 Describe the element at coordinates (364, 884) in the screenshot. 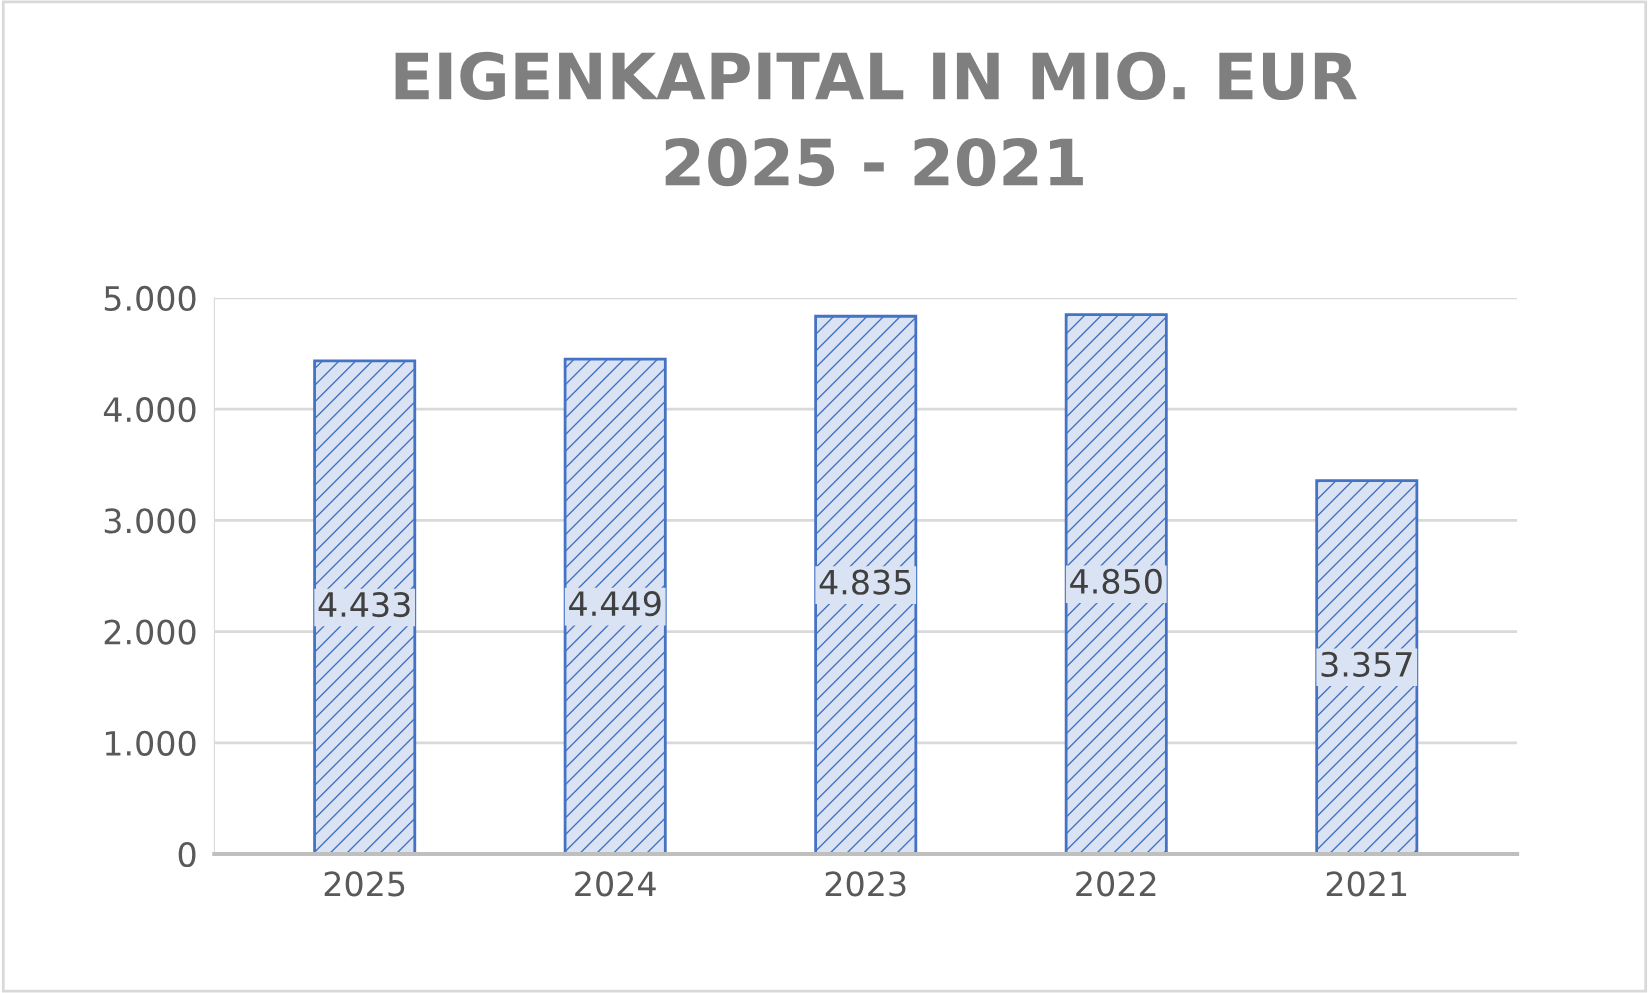

I see `x-tick-label: 2025` at that location.